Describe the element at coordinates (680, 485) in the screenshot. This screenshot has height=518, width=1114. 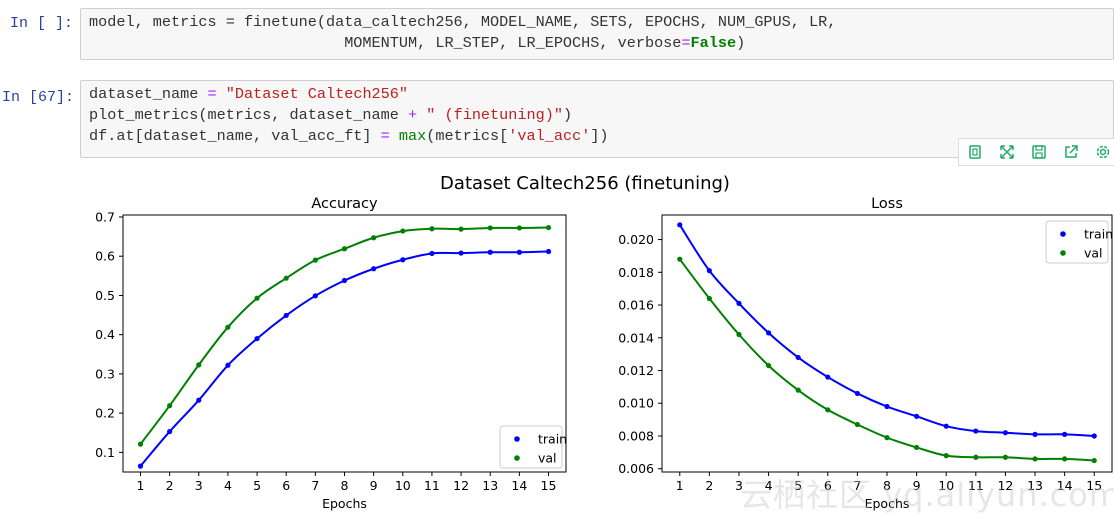
I see `x-tick-label: 1` at that location.